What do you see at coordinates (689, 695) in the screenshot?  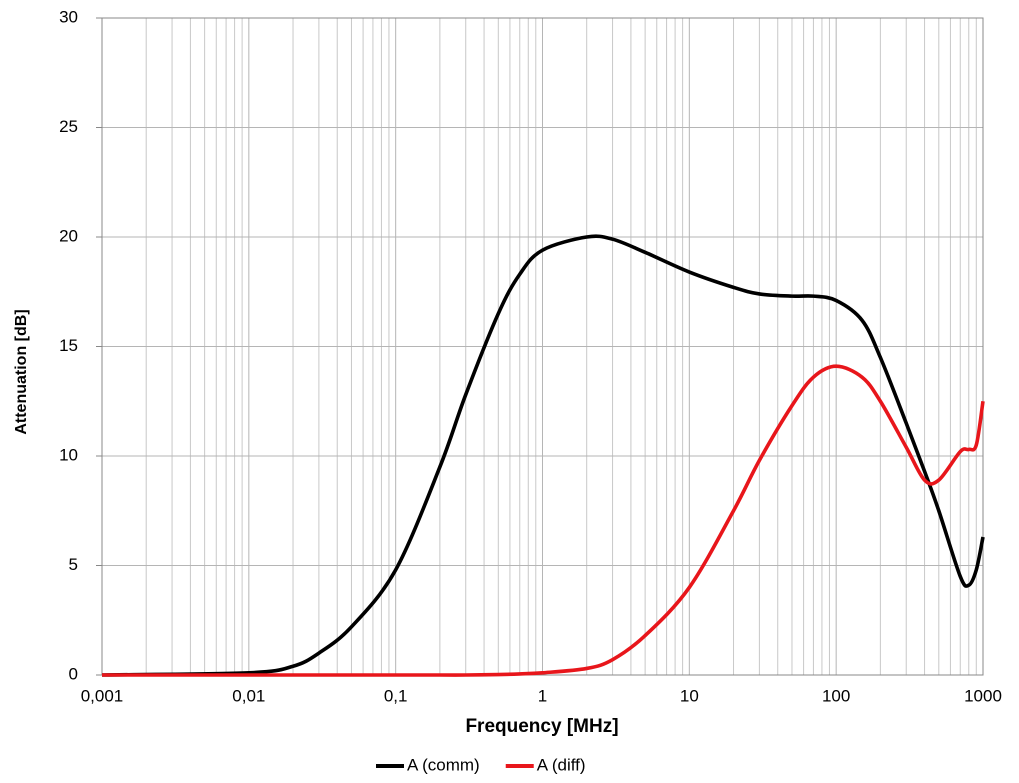 I see `x-tick-label: 10` at bounding box center [689, 695].